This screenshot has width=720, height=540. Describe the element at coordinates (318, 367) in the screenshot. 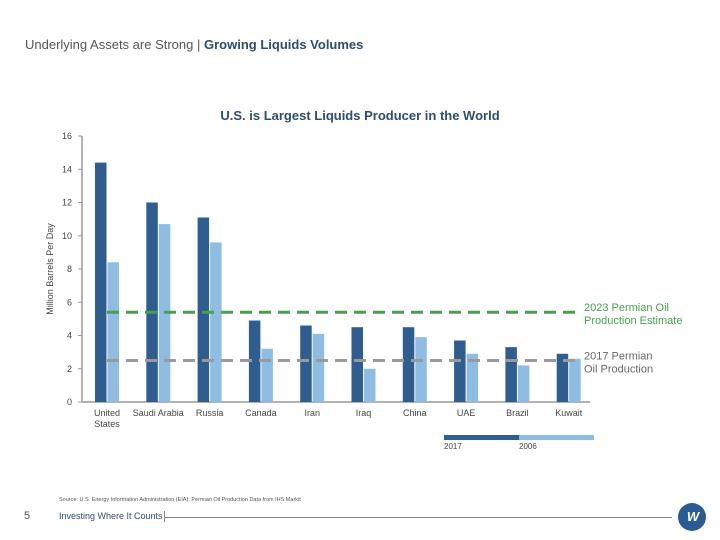

I see `bar-2006-iran` at that location.